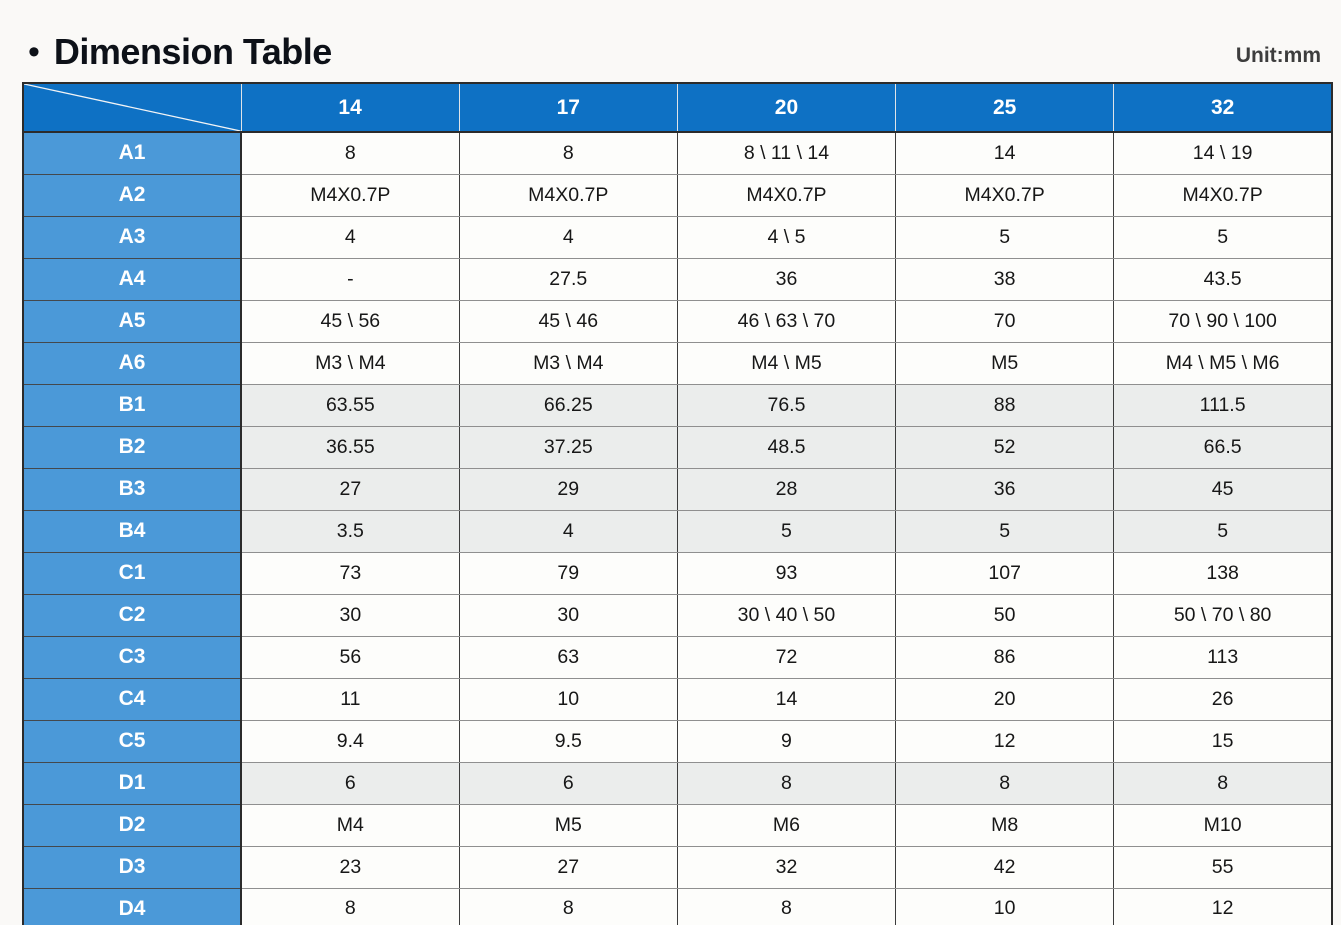 The height and width of the screenshot is (925, 1341). I want to click on data-cell: -, so click(350, 279).